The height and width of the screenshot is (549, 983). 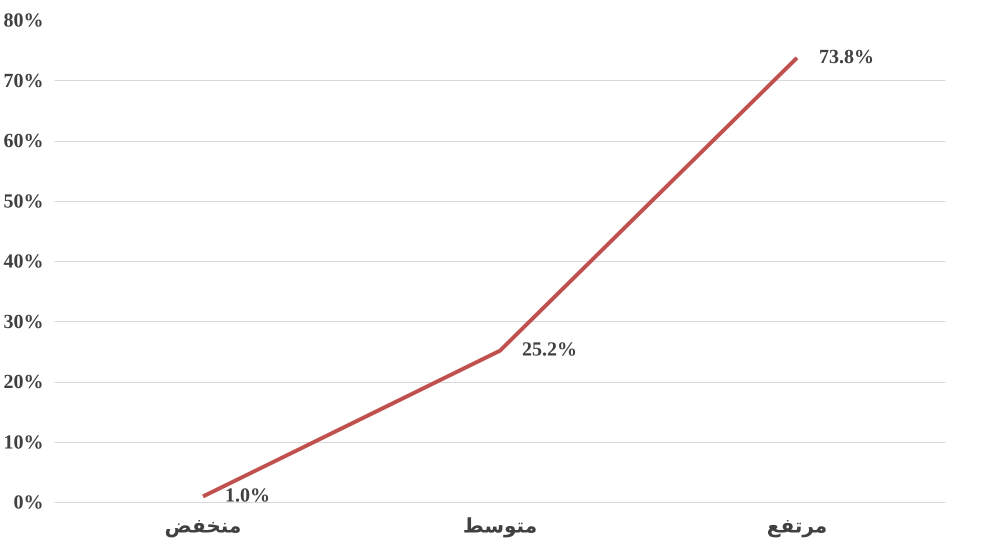 I want to click on y-tick-label: 10%, so click(x=24, y=442).